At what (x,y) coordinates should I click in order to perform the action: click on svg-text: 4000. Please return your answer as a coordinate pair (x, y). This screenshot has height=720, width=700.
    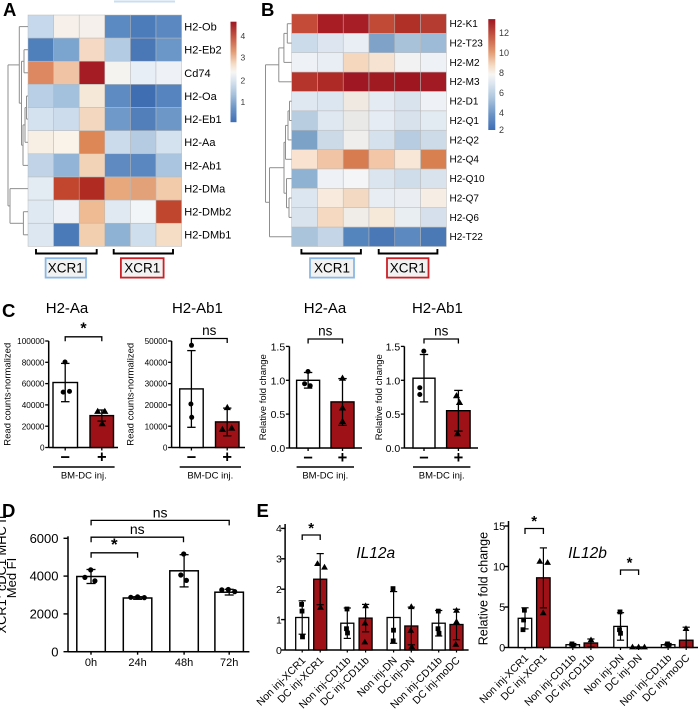
    Looking at the image, I should click on (44, 576).